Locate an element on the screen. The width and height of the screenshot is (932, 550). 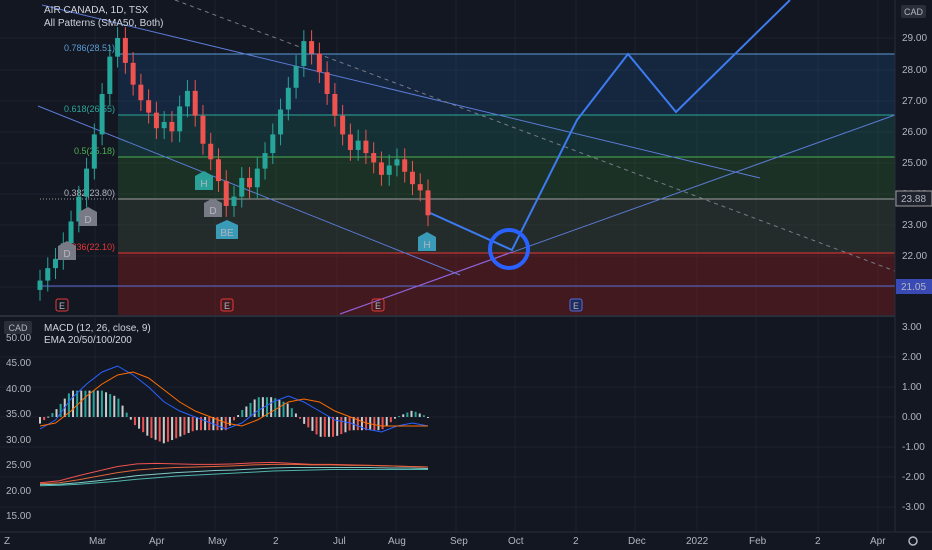
settings-gear-icon is located at coordinates (913, 541).